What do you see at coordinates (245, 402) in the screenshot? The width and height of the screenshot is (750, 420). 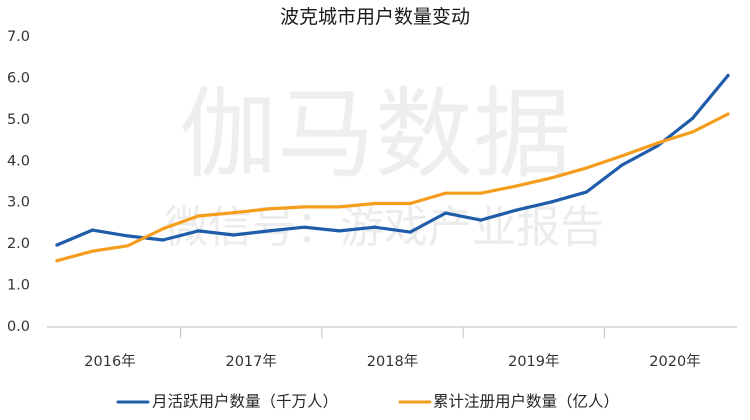 I see `legend-label: 月活跃用户数量（千万人）` at bounding box center [245, 402].